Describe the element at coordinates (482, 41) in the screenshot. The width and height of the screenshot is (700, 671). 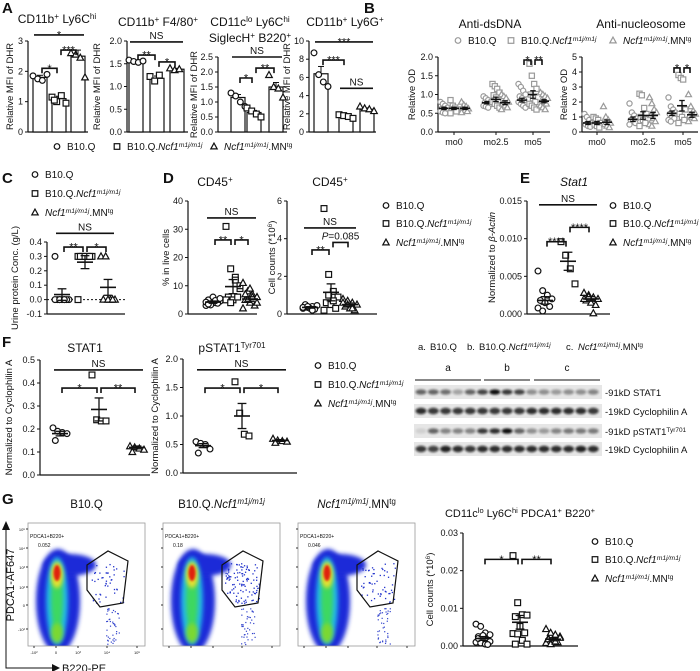
I see `legend-label: B10.Q` at that location.